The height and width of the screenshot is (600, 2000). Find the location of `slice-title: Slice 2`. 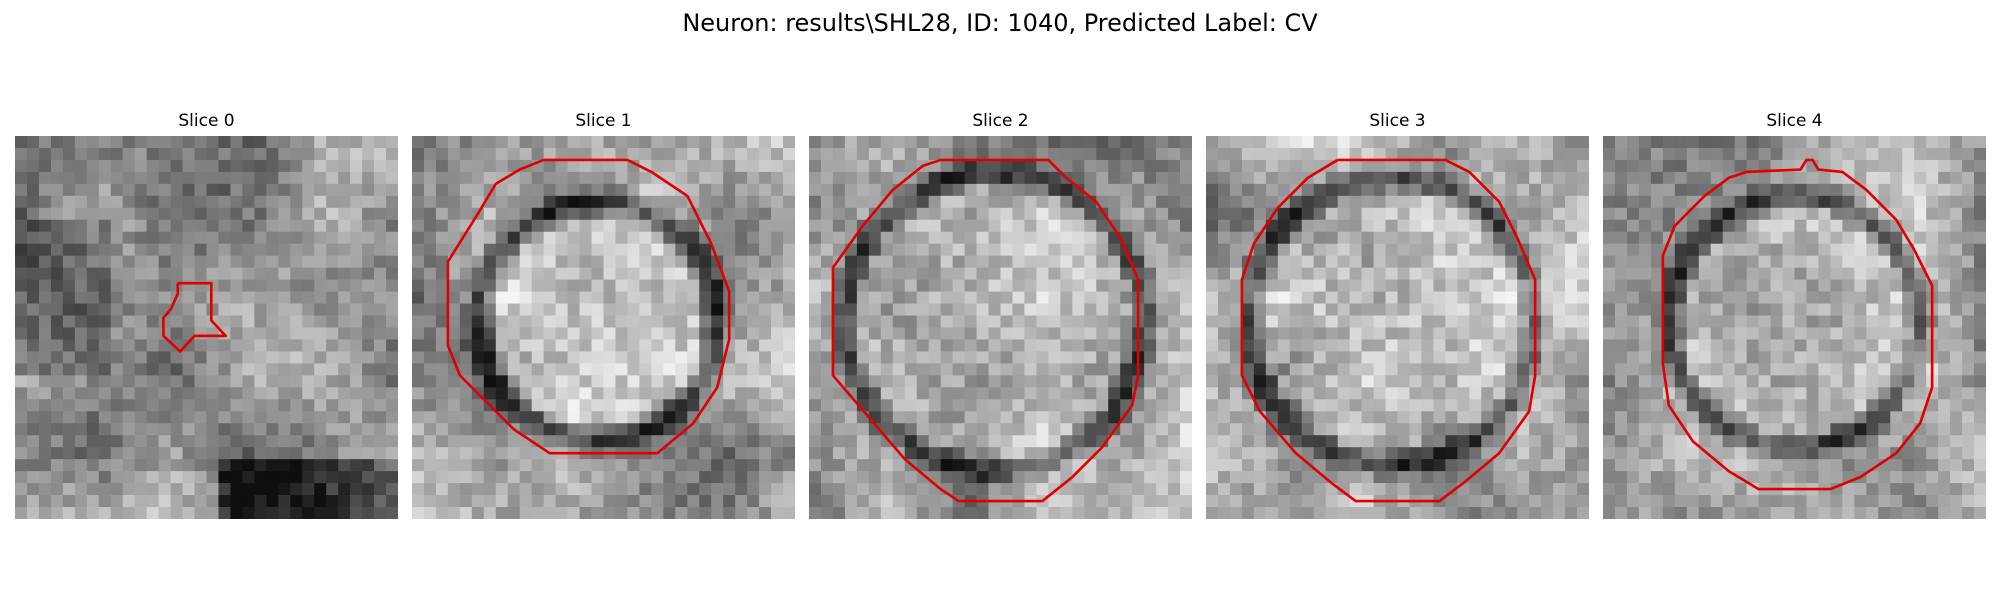

slice-title: Slice 2 is located at coordinates (1000, 121).